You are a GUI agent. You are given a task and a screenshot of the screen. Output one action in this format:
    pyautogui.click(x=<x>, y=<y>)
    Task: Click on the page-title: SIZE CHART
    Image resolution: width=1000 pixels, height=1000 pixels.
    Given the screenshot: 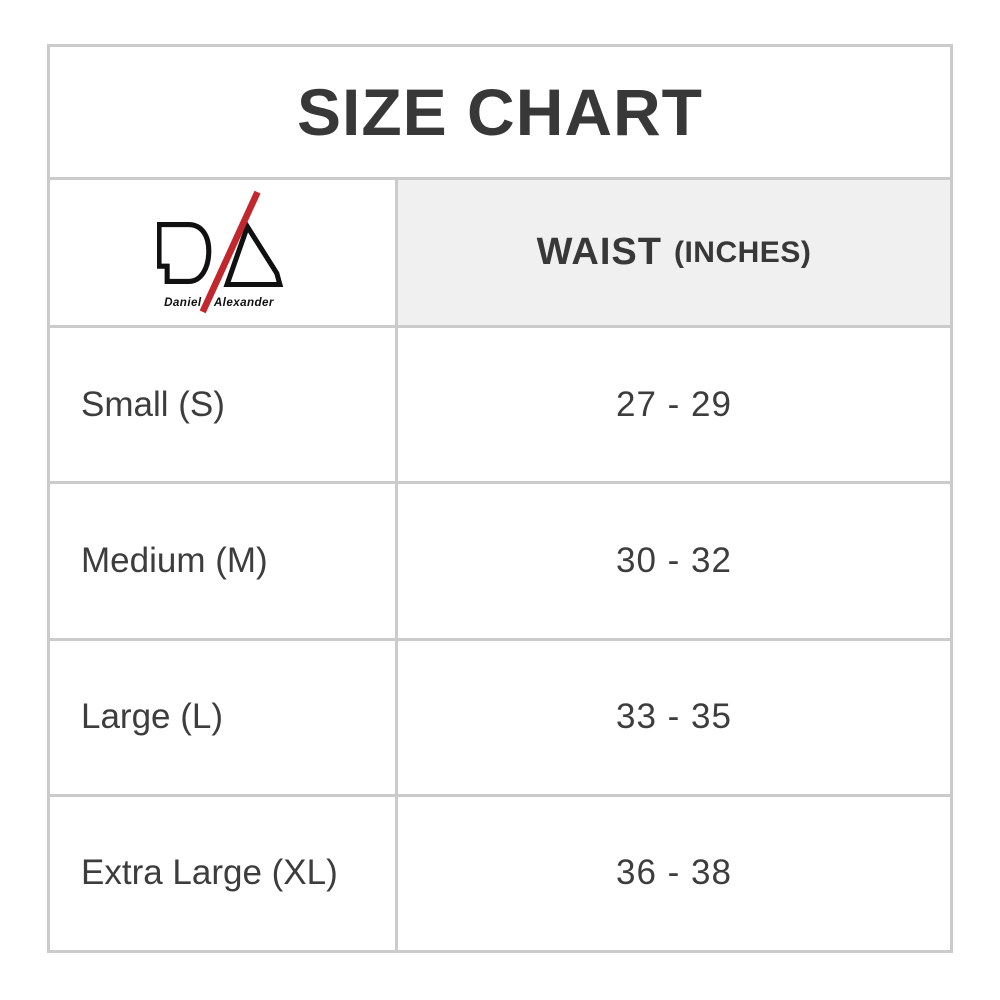 What is the action you would take?
    pyautogui.click(x=500, y=112)
    